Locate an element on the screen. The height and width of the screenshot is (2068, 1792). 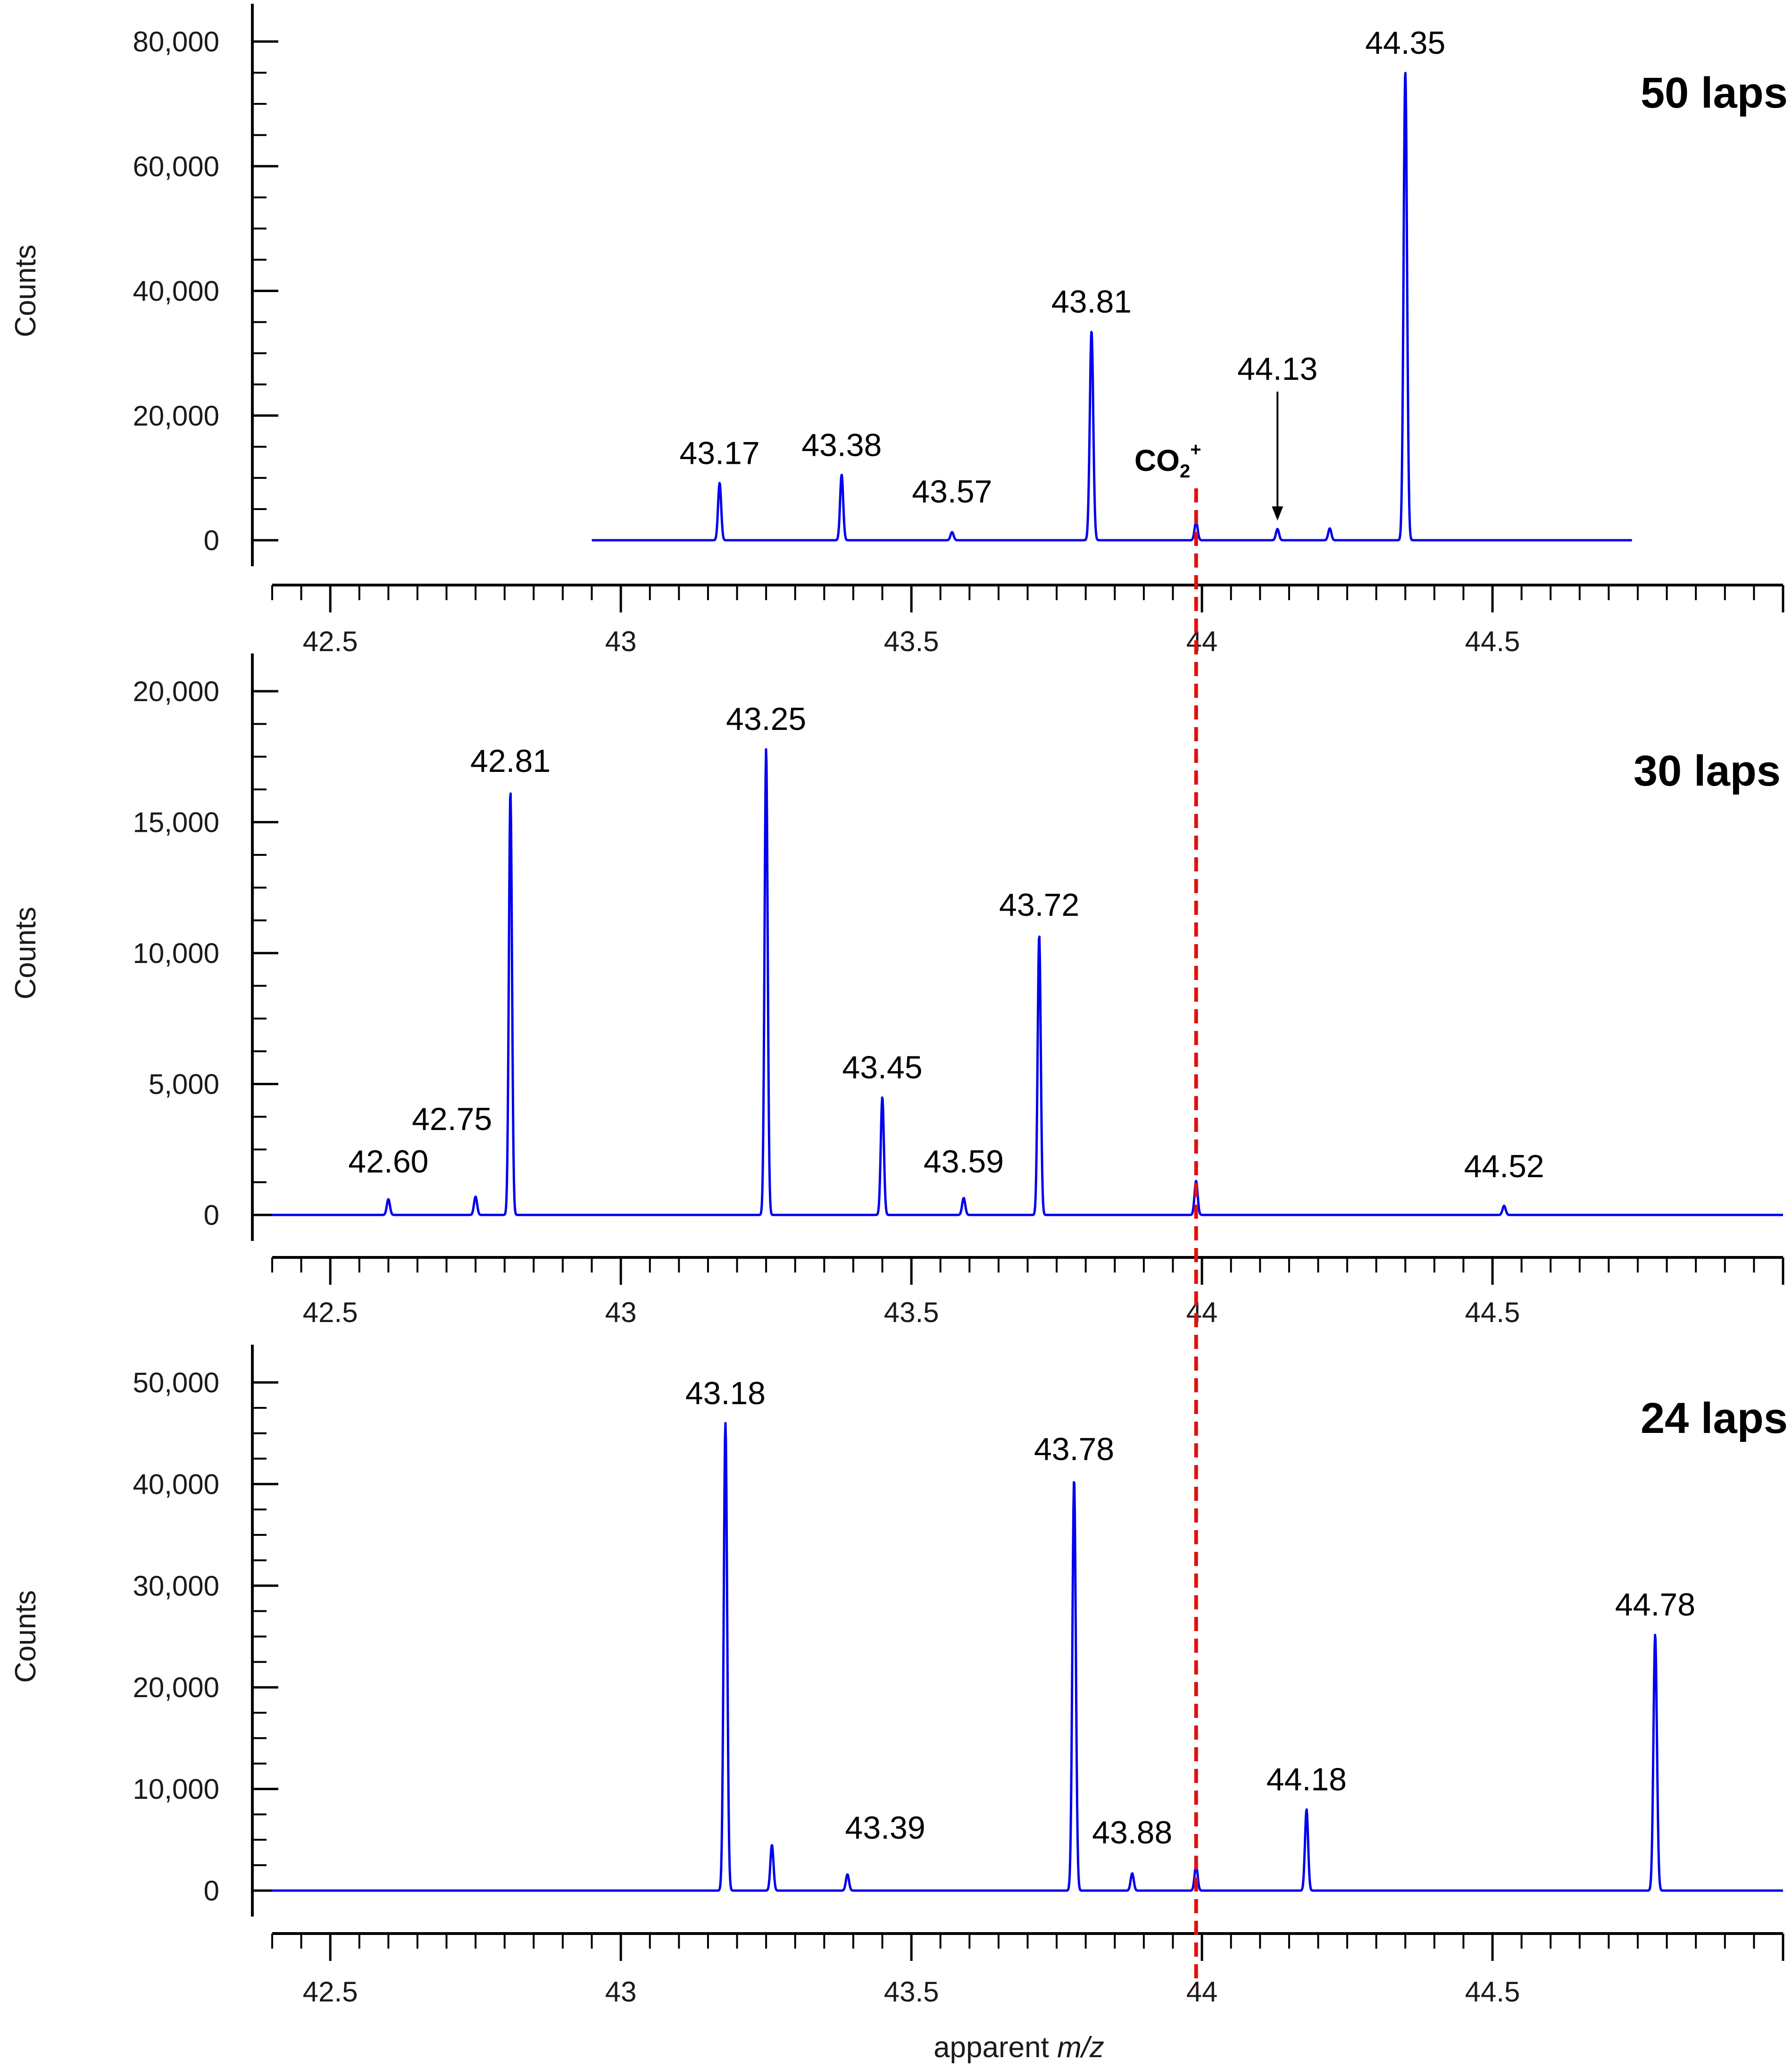
peak-label: 43.59 is located at coordinates (964, 1162).